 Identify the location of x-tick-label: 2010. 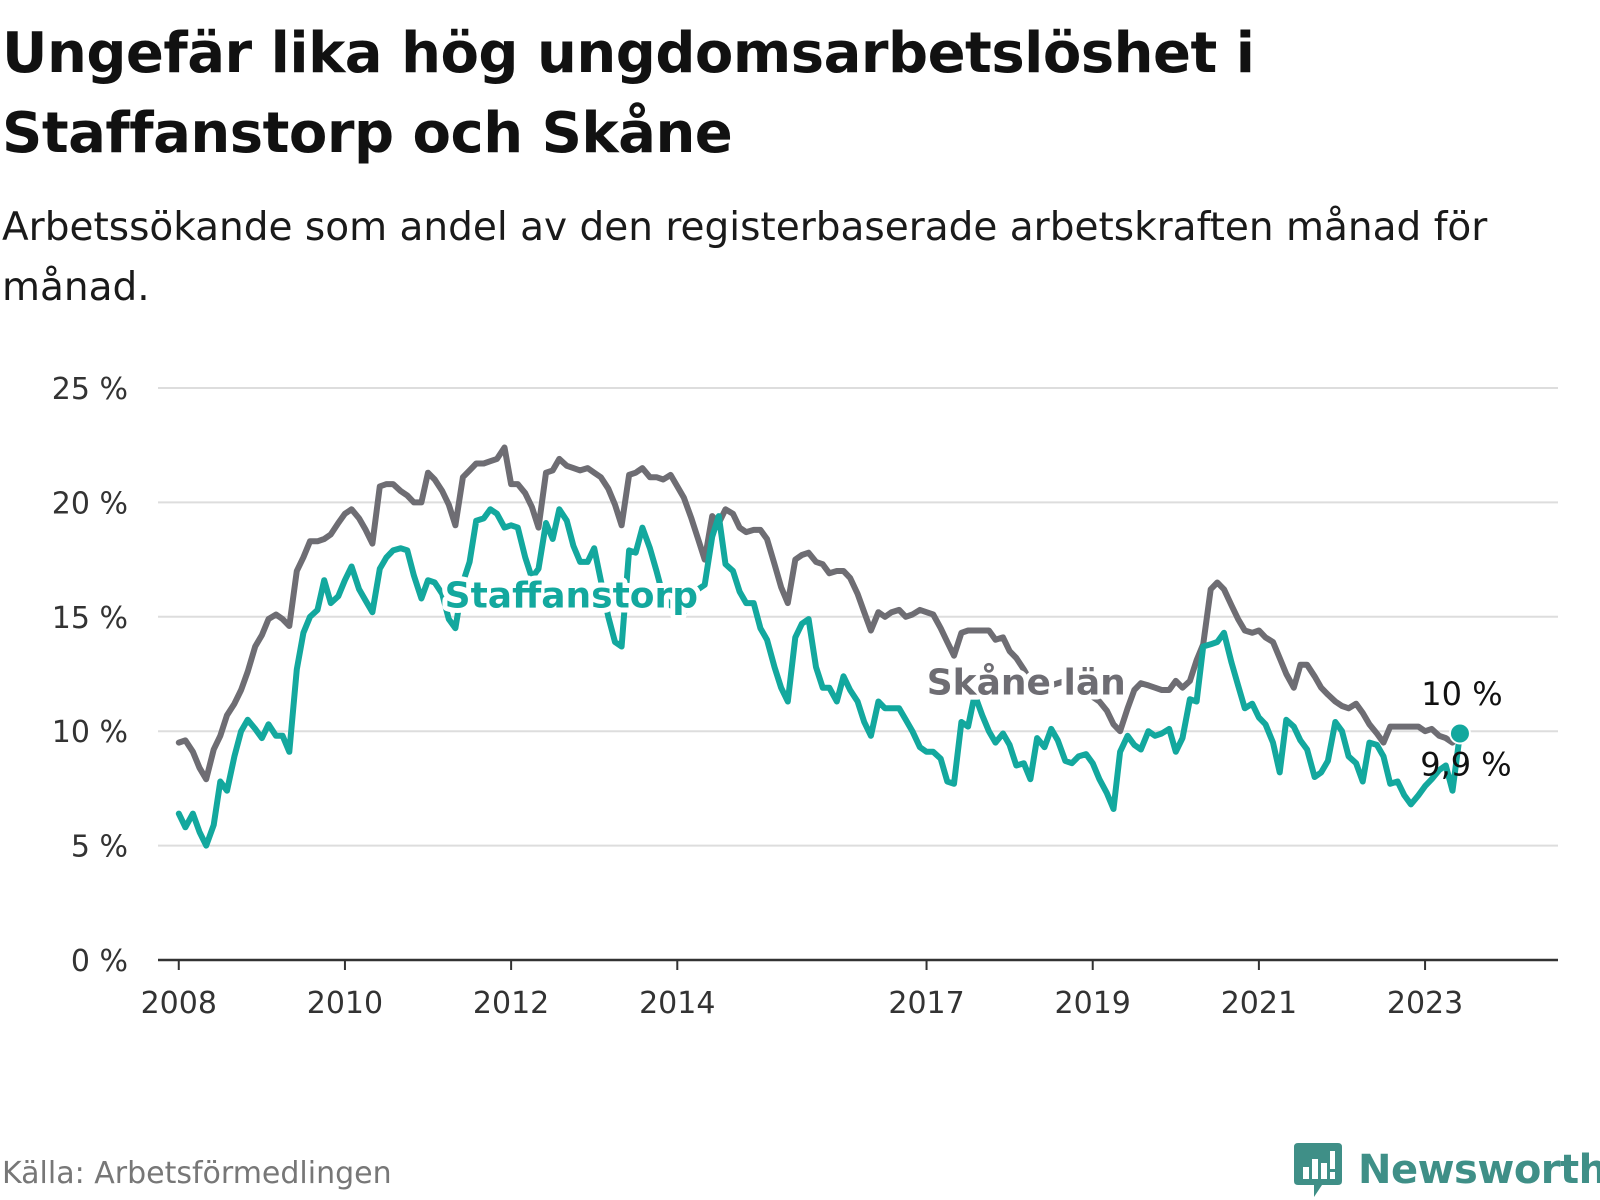
(345, 1003).